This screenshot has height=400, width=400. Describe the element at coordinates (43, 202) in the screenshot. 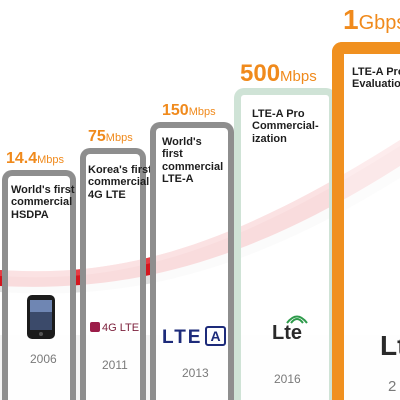

I see `milestone-description-2006: World's first commercial HSDPA` at that location.